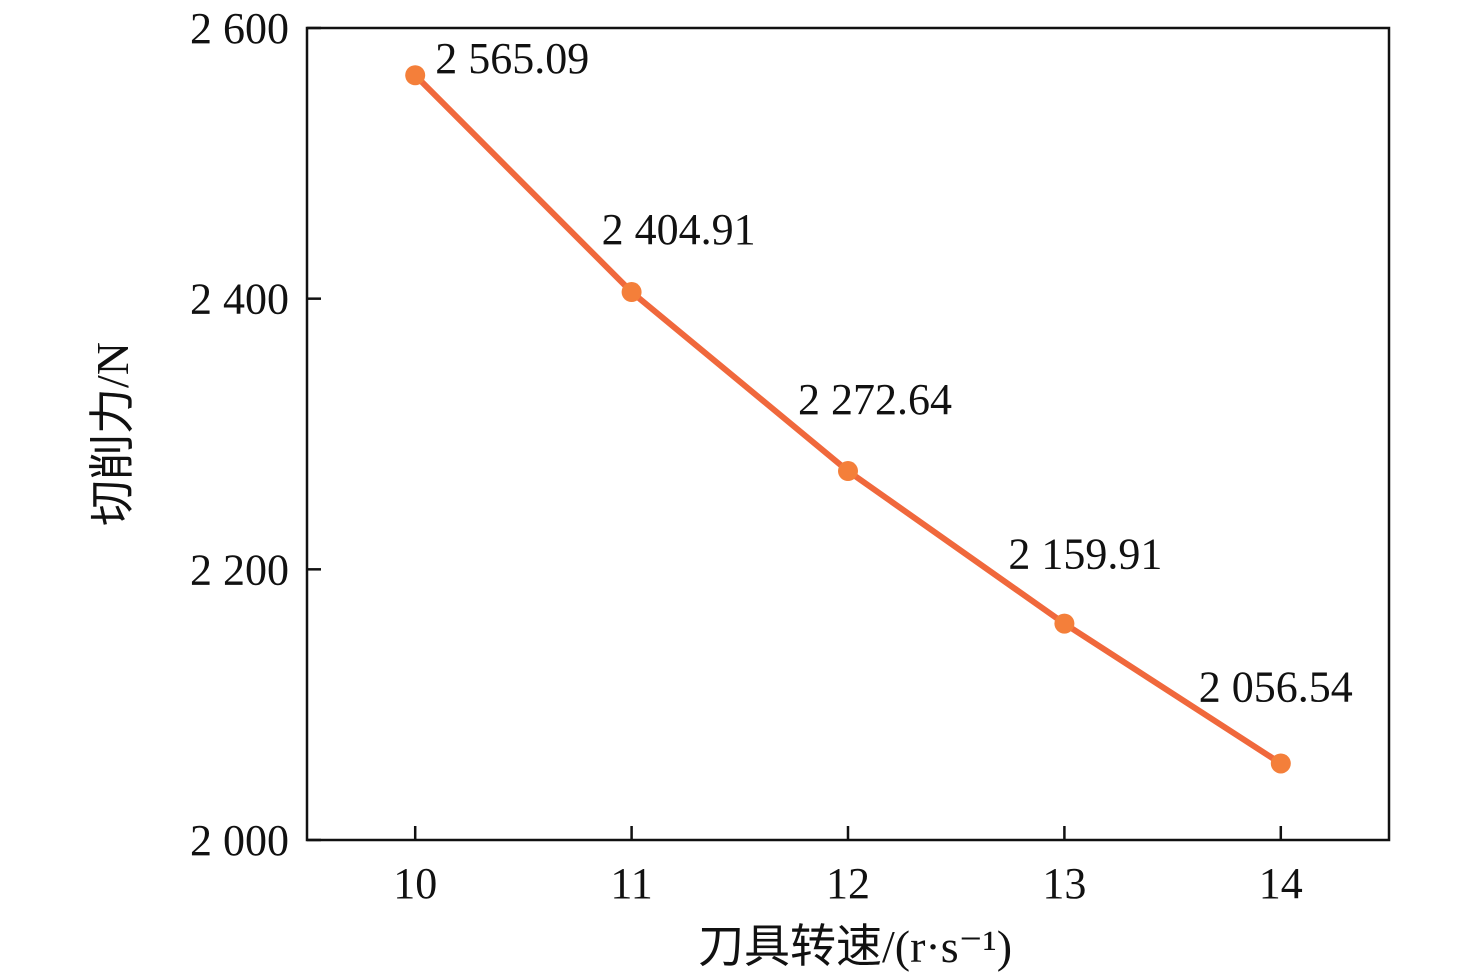 The width and height of the screenshot is (1476, 977). Describe the element at coordinates (631, 883) in the screenshot. I see `x-tick-label: 11` at that location.